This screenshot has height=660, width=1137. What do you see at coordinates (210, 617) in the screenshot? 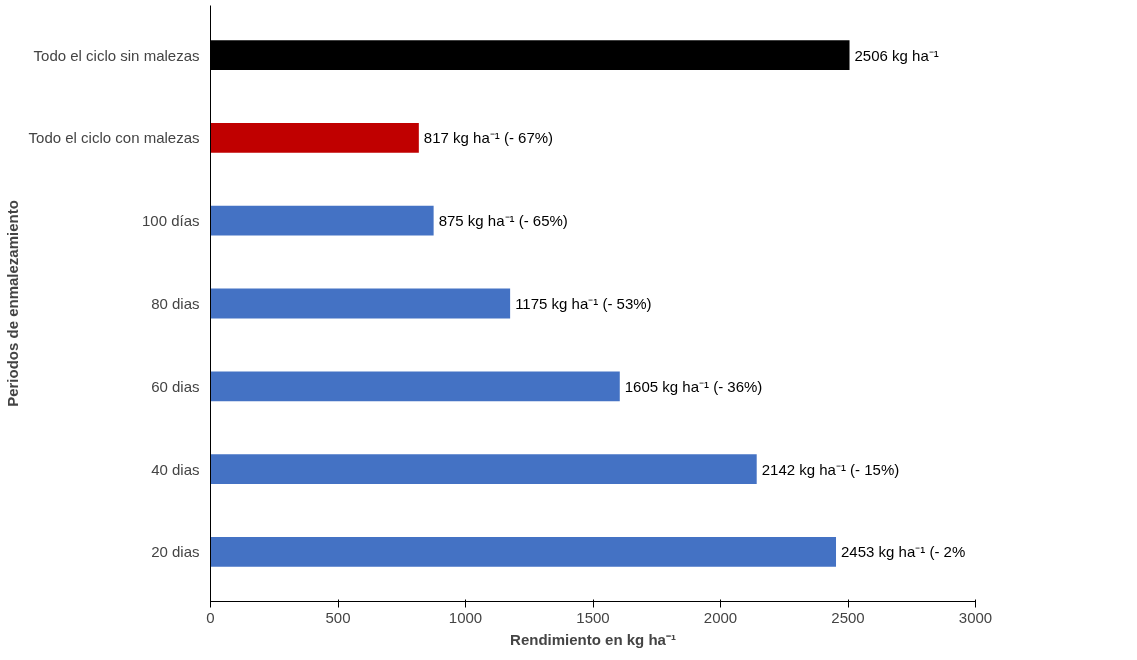
I see `x-tick-label: 0` at bounding box center [210, 617].